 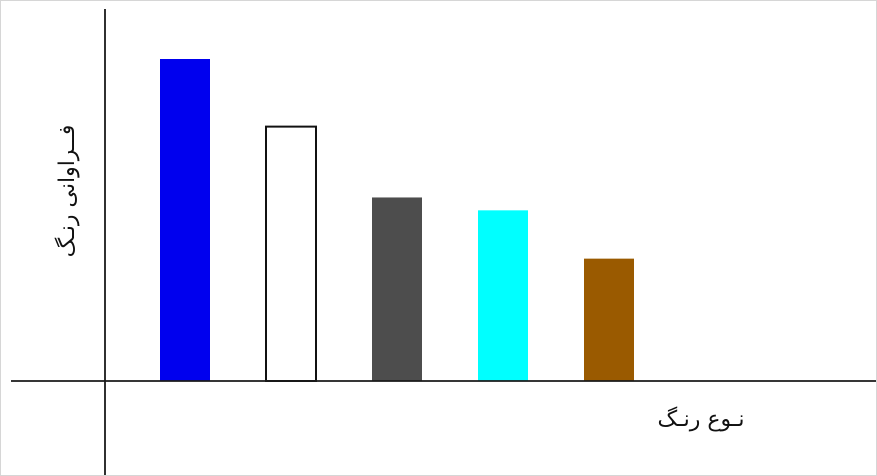 What do you see at coordinates (701, 419) in the screenshot?
I see `x-axis-title: نـوع رنـگ` at bounding box center [701, 419].